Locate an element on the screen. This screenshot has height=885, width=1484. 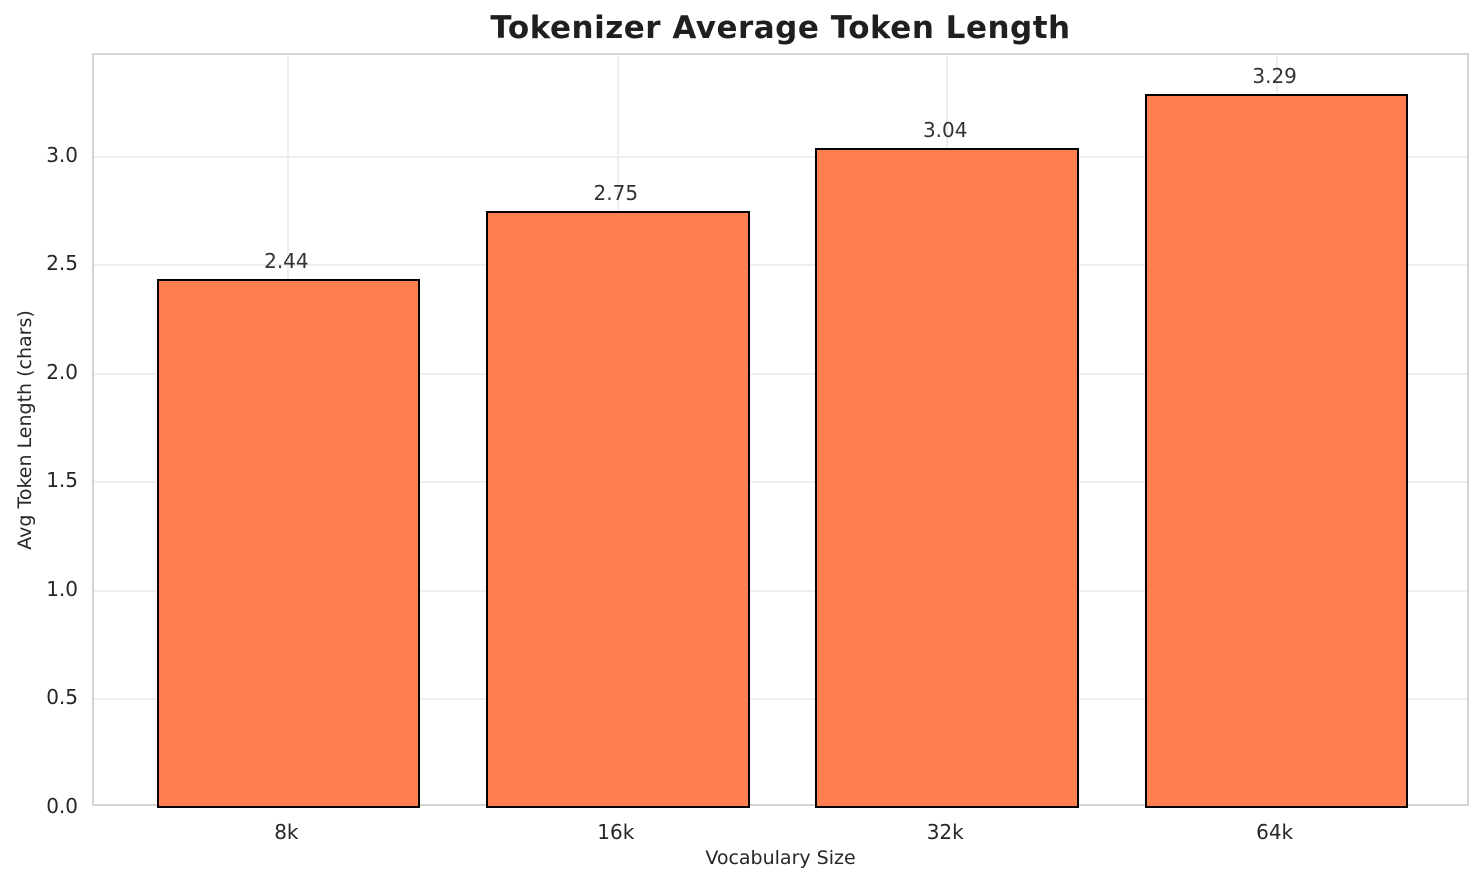
x-tick-label: 32k is located at coordinates (945, 832).